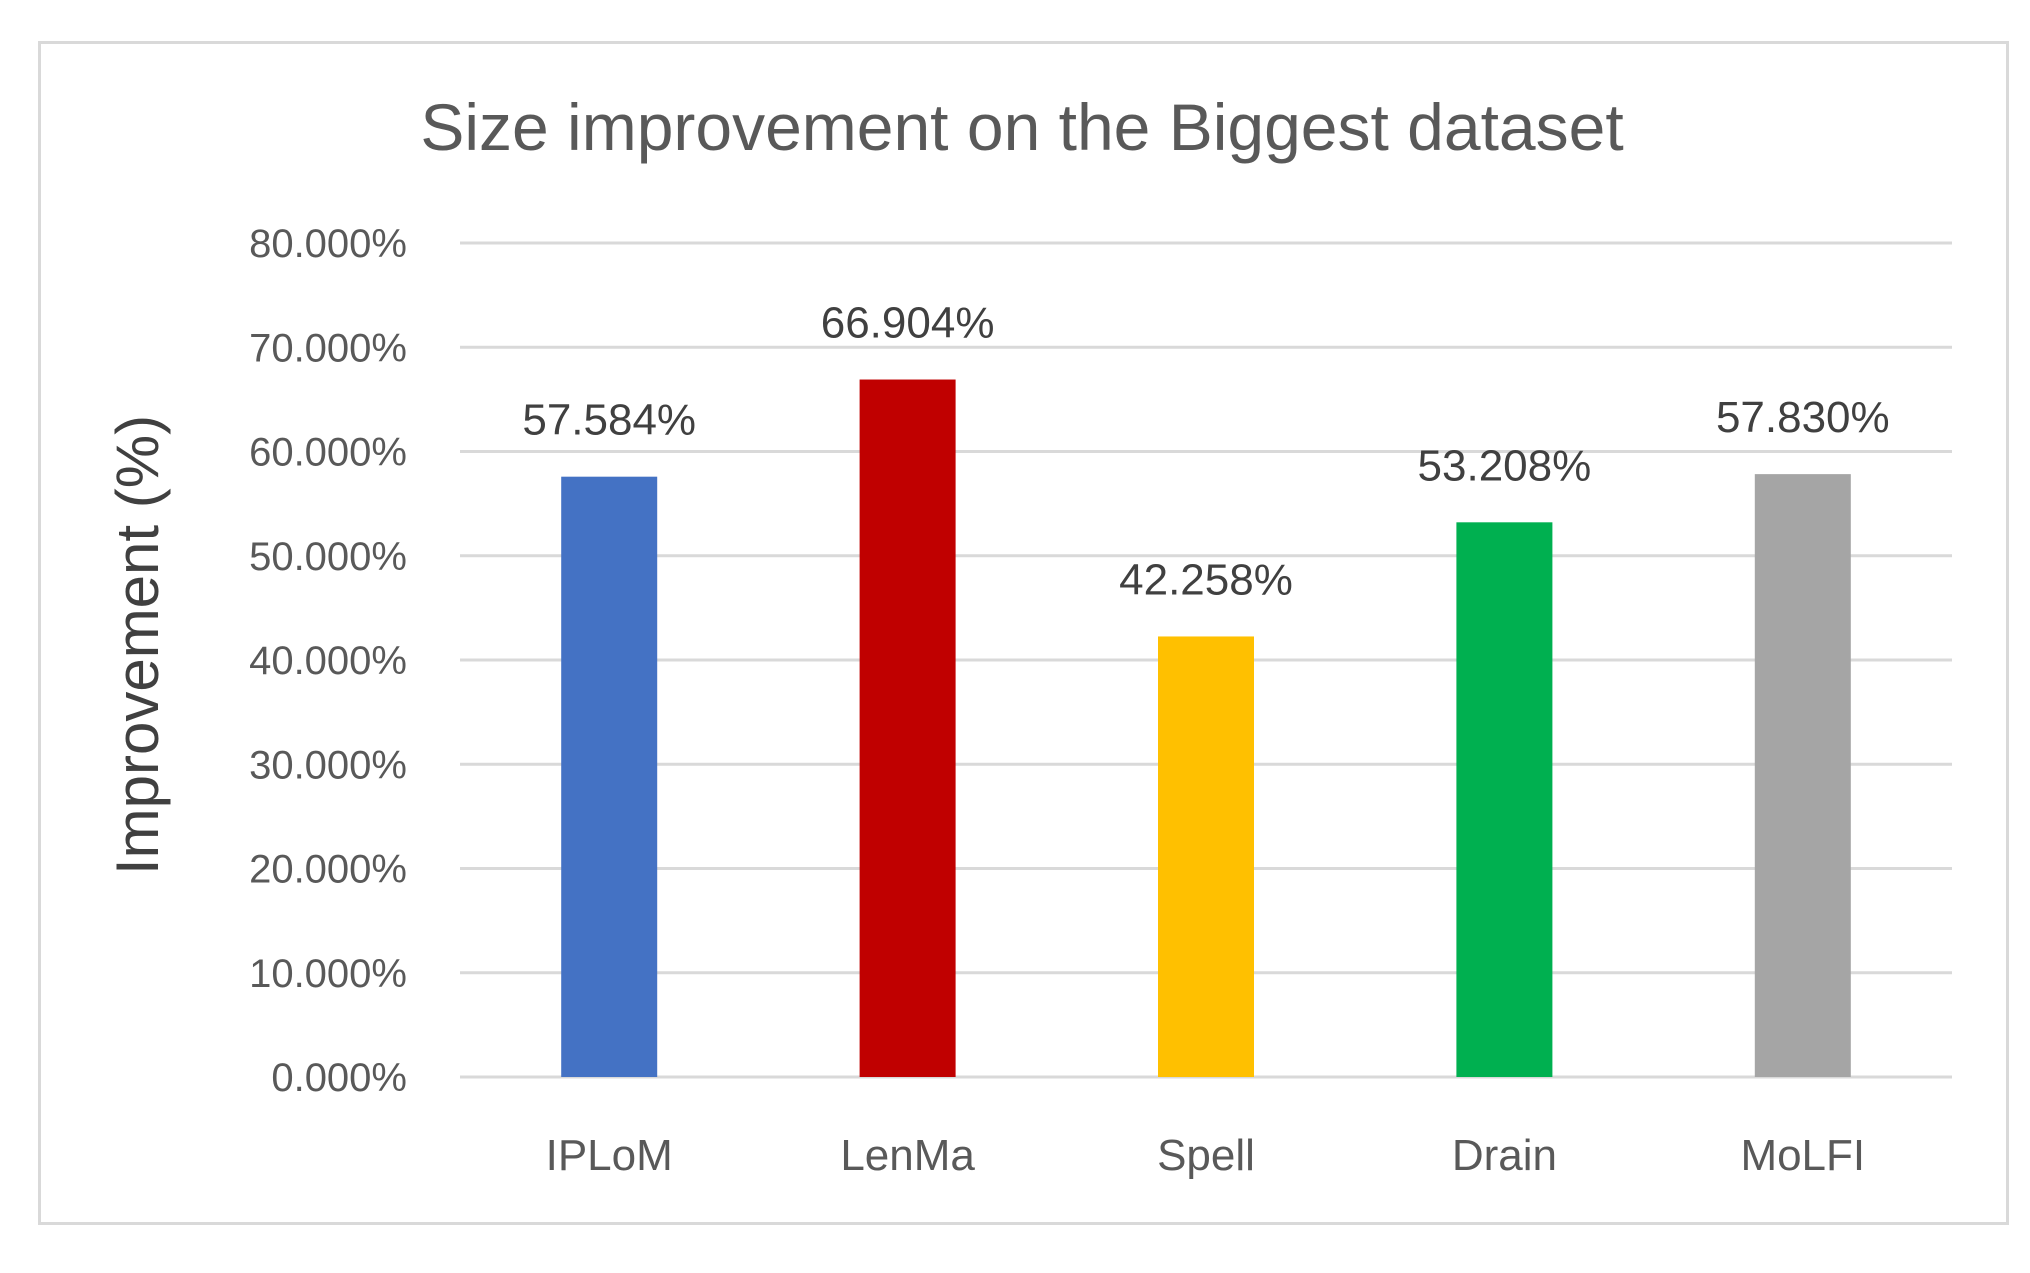 The width and height of the screenshot is (2030, 1273). Describe the element at coordinates (339, 1078) in the screenshot. I see `y-tick-label: 0.000%` at that location.